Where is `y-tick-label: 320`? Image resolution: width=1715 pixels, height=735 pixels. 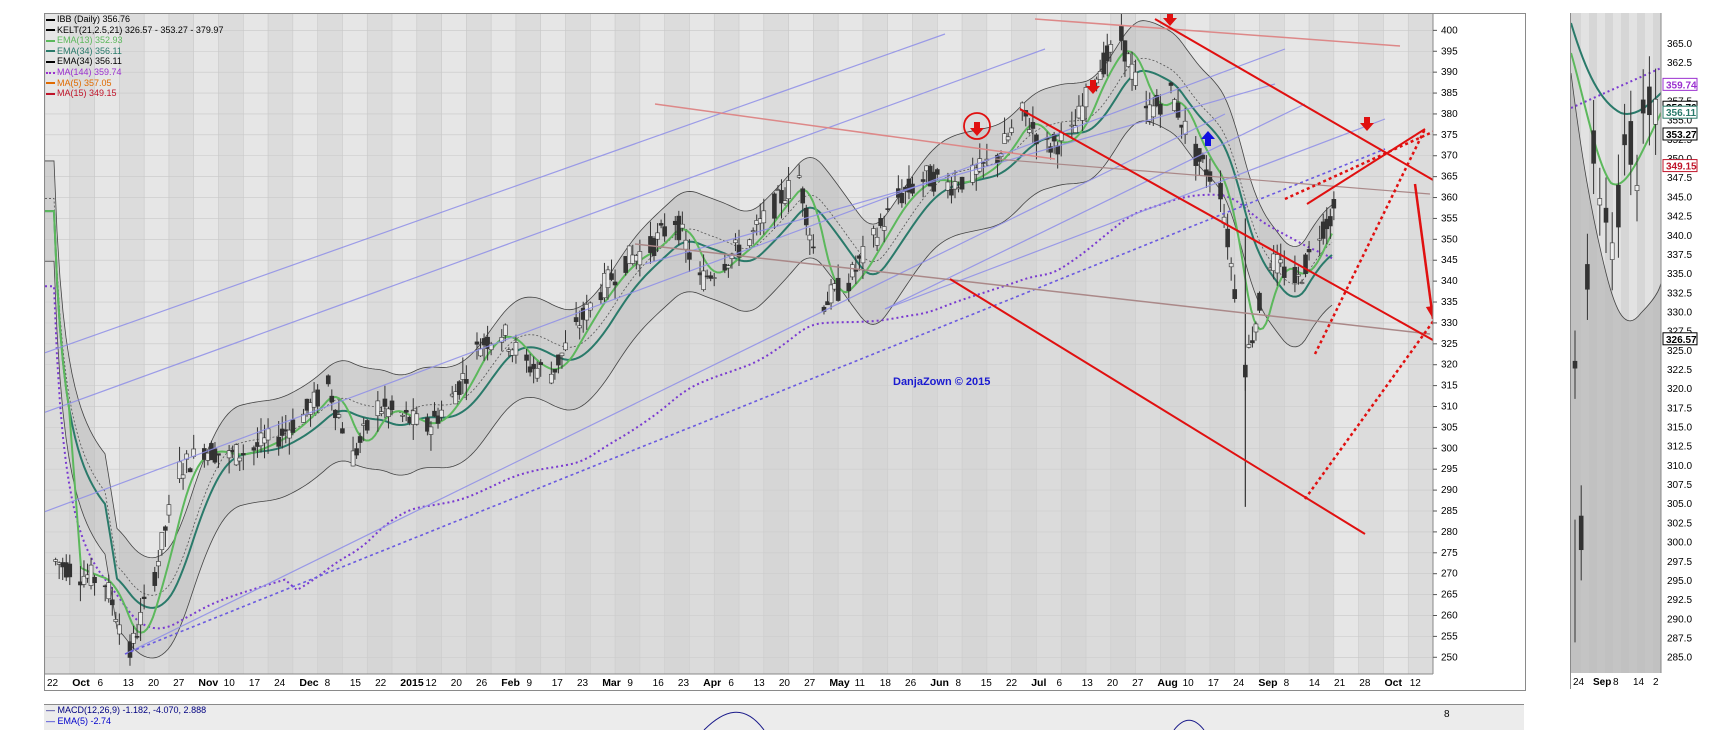
y-tick-label: 320 is located at coordinates (1449, 365).